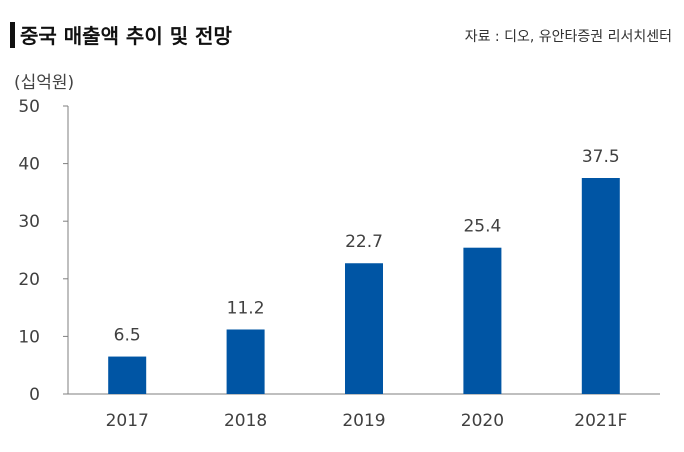  What do you see at coordinates (601, 157) in the screenshot?
I see `data-label-2021f: 37.5` at bounding box center [601, 157].